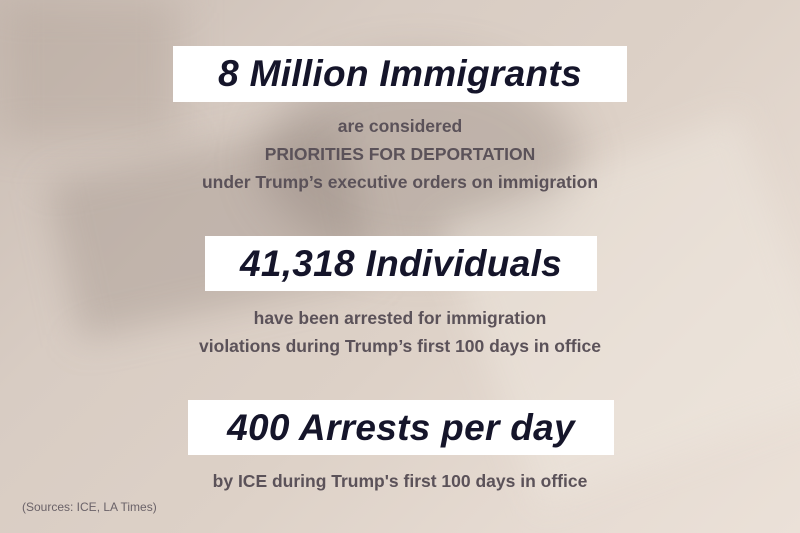 This screenshot has width=800, height=533. I want to click on fact-2-line-1: have been arrested for immigration, so click(400, 318).